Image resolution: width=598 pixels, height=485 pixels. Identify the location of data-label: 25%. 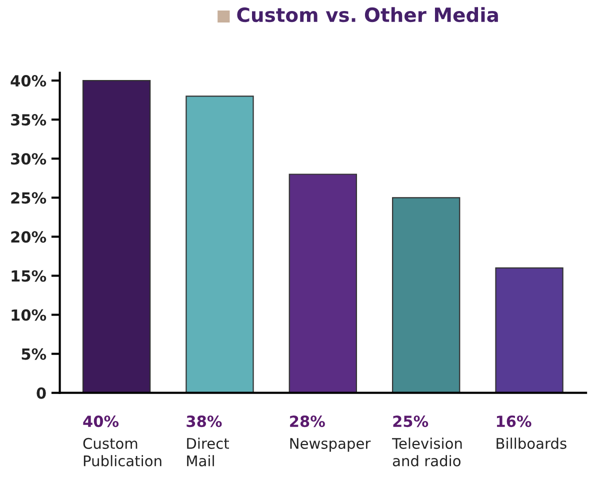
(410, 422).